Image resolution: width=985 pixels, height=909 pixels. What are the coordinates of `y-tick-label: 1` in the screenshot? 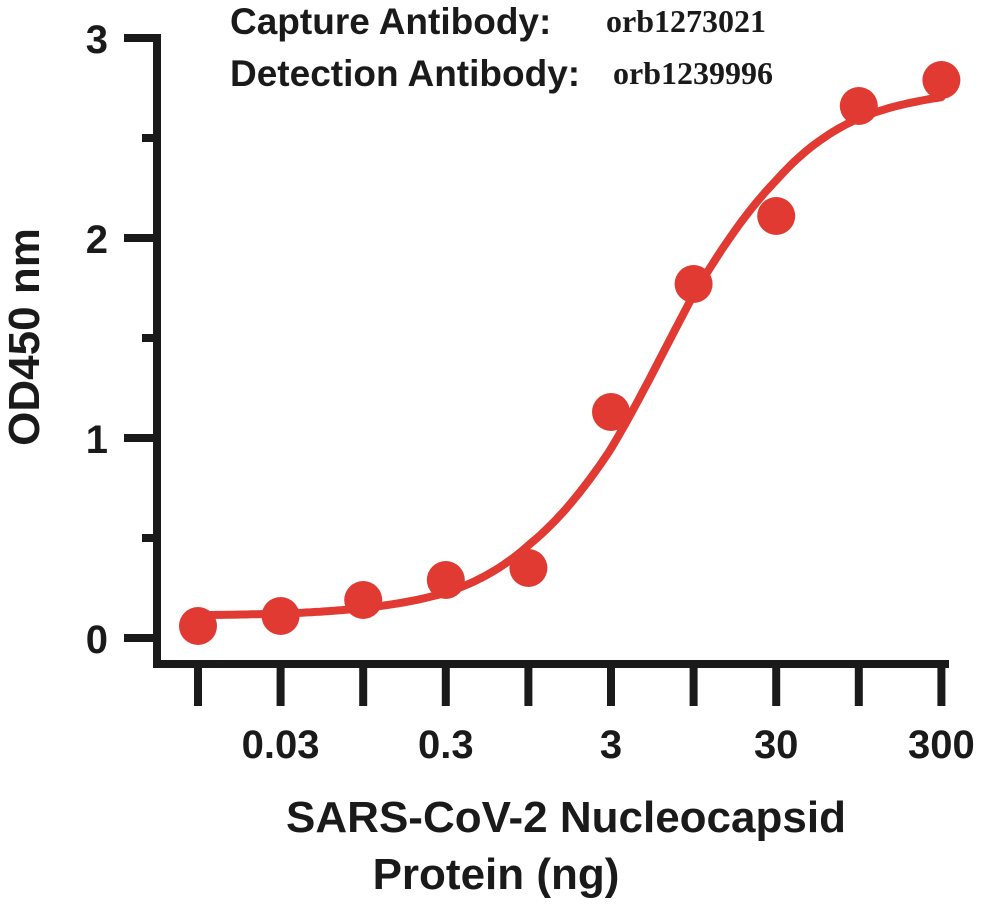 It's located at (97, 440).